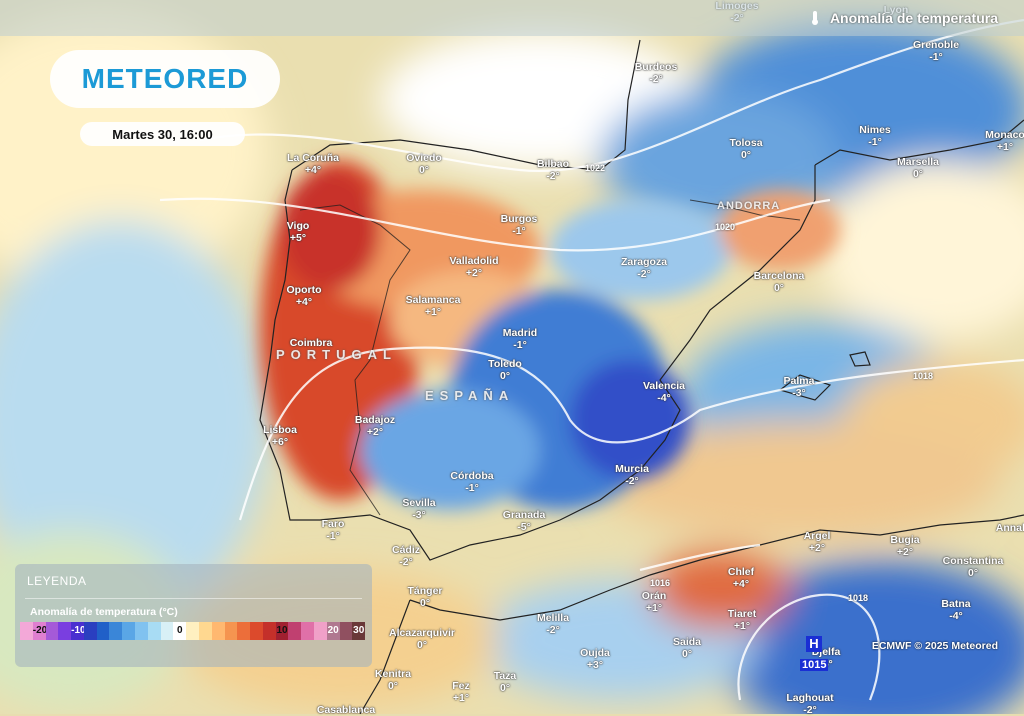 The width and height of the screenshot is (1024, 716). Describe the element at coordinates (654, 602) in the screenshot. I see `city-label: Orán +1°` at that location.